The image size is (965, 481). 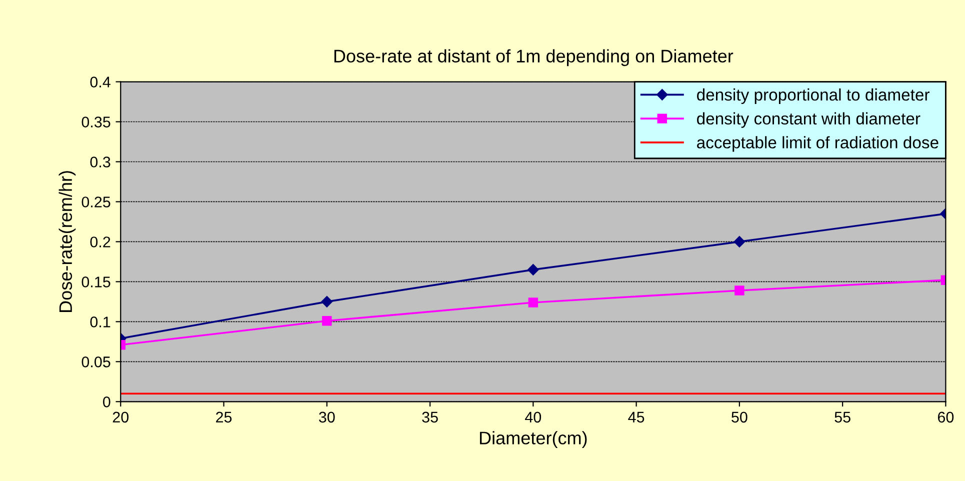 What do you see at coordinates (636, 417) in the screenshot?
I see `x-tick-label: 45` at bounding box center [636, 417].